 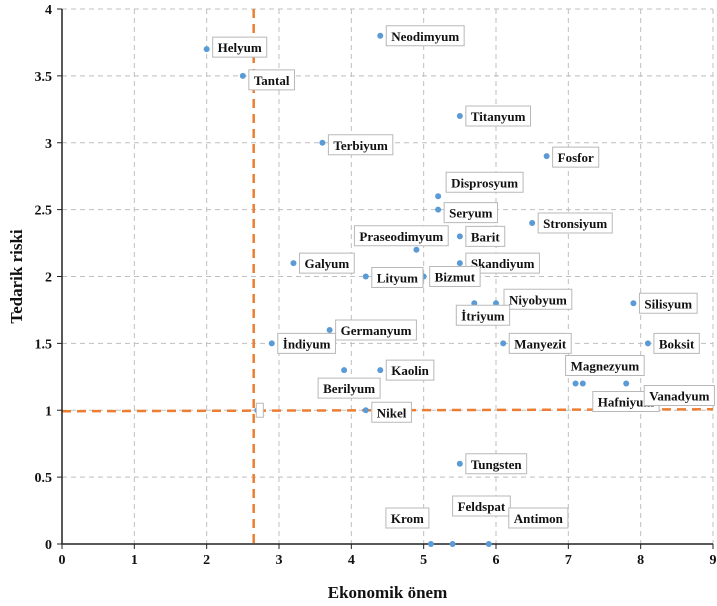 What do you see at coordinates (397, 278) in the screenshot?
I see `point-label: Lityum` at bounding box center [397, 278].